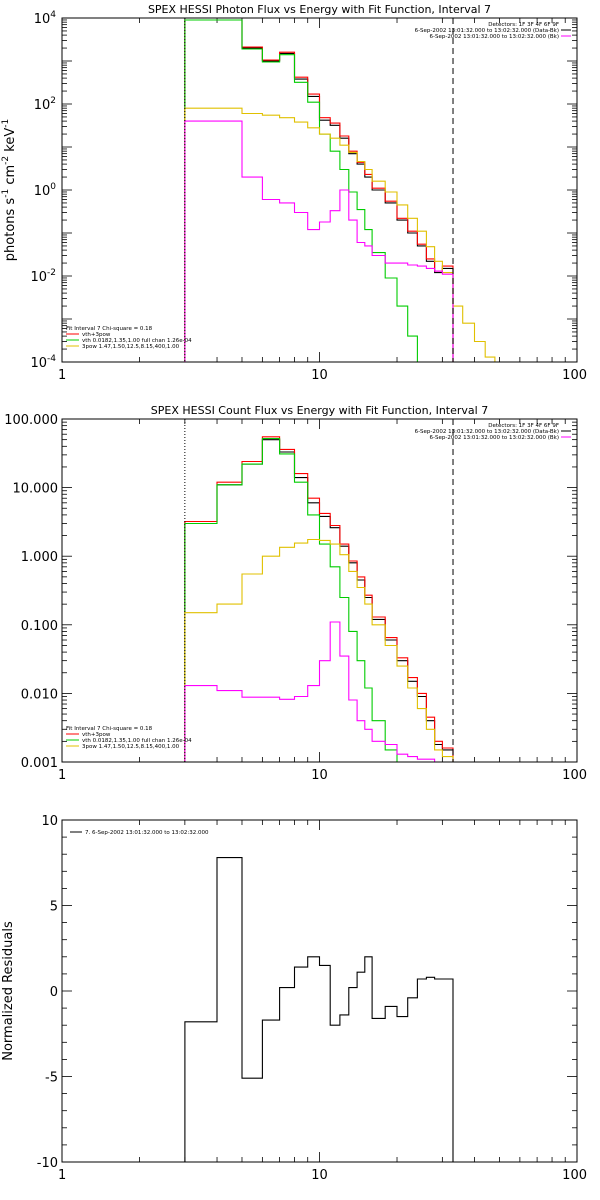 This screenshot has height=1200, width=600. I want to click on y-tick-label: 0.010, so click(39, 694).